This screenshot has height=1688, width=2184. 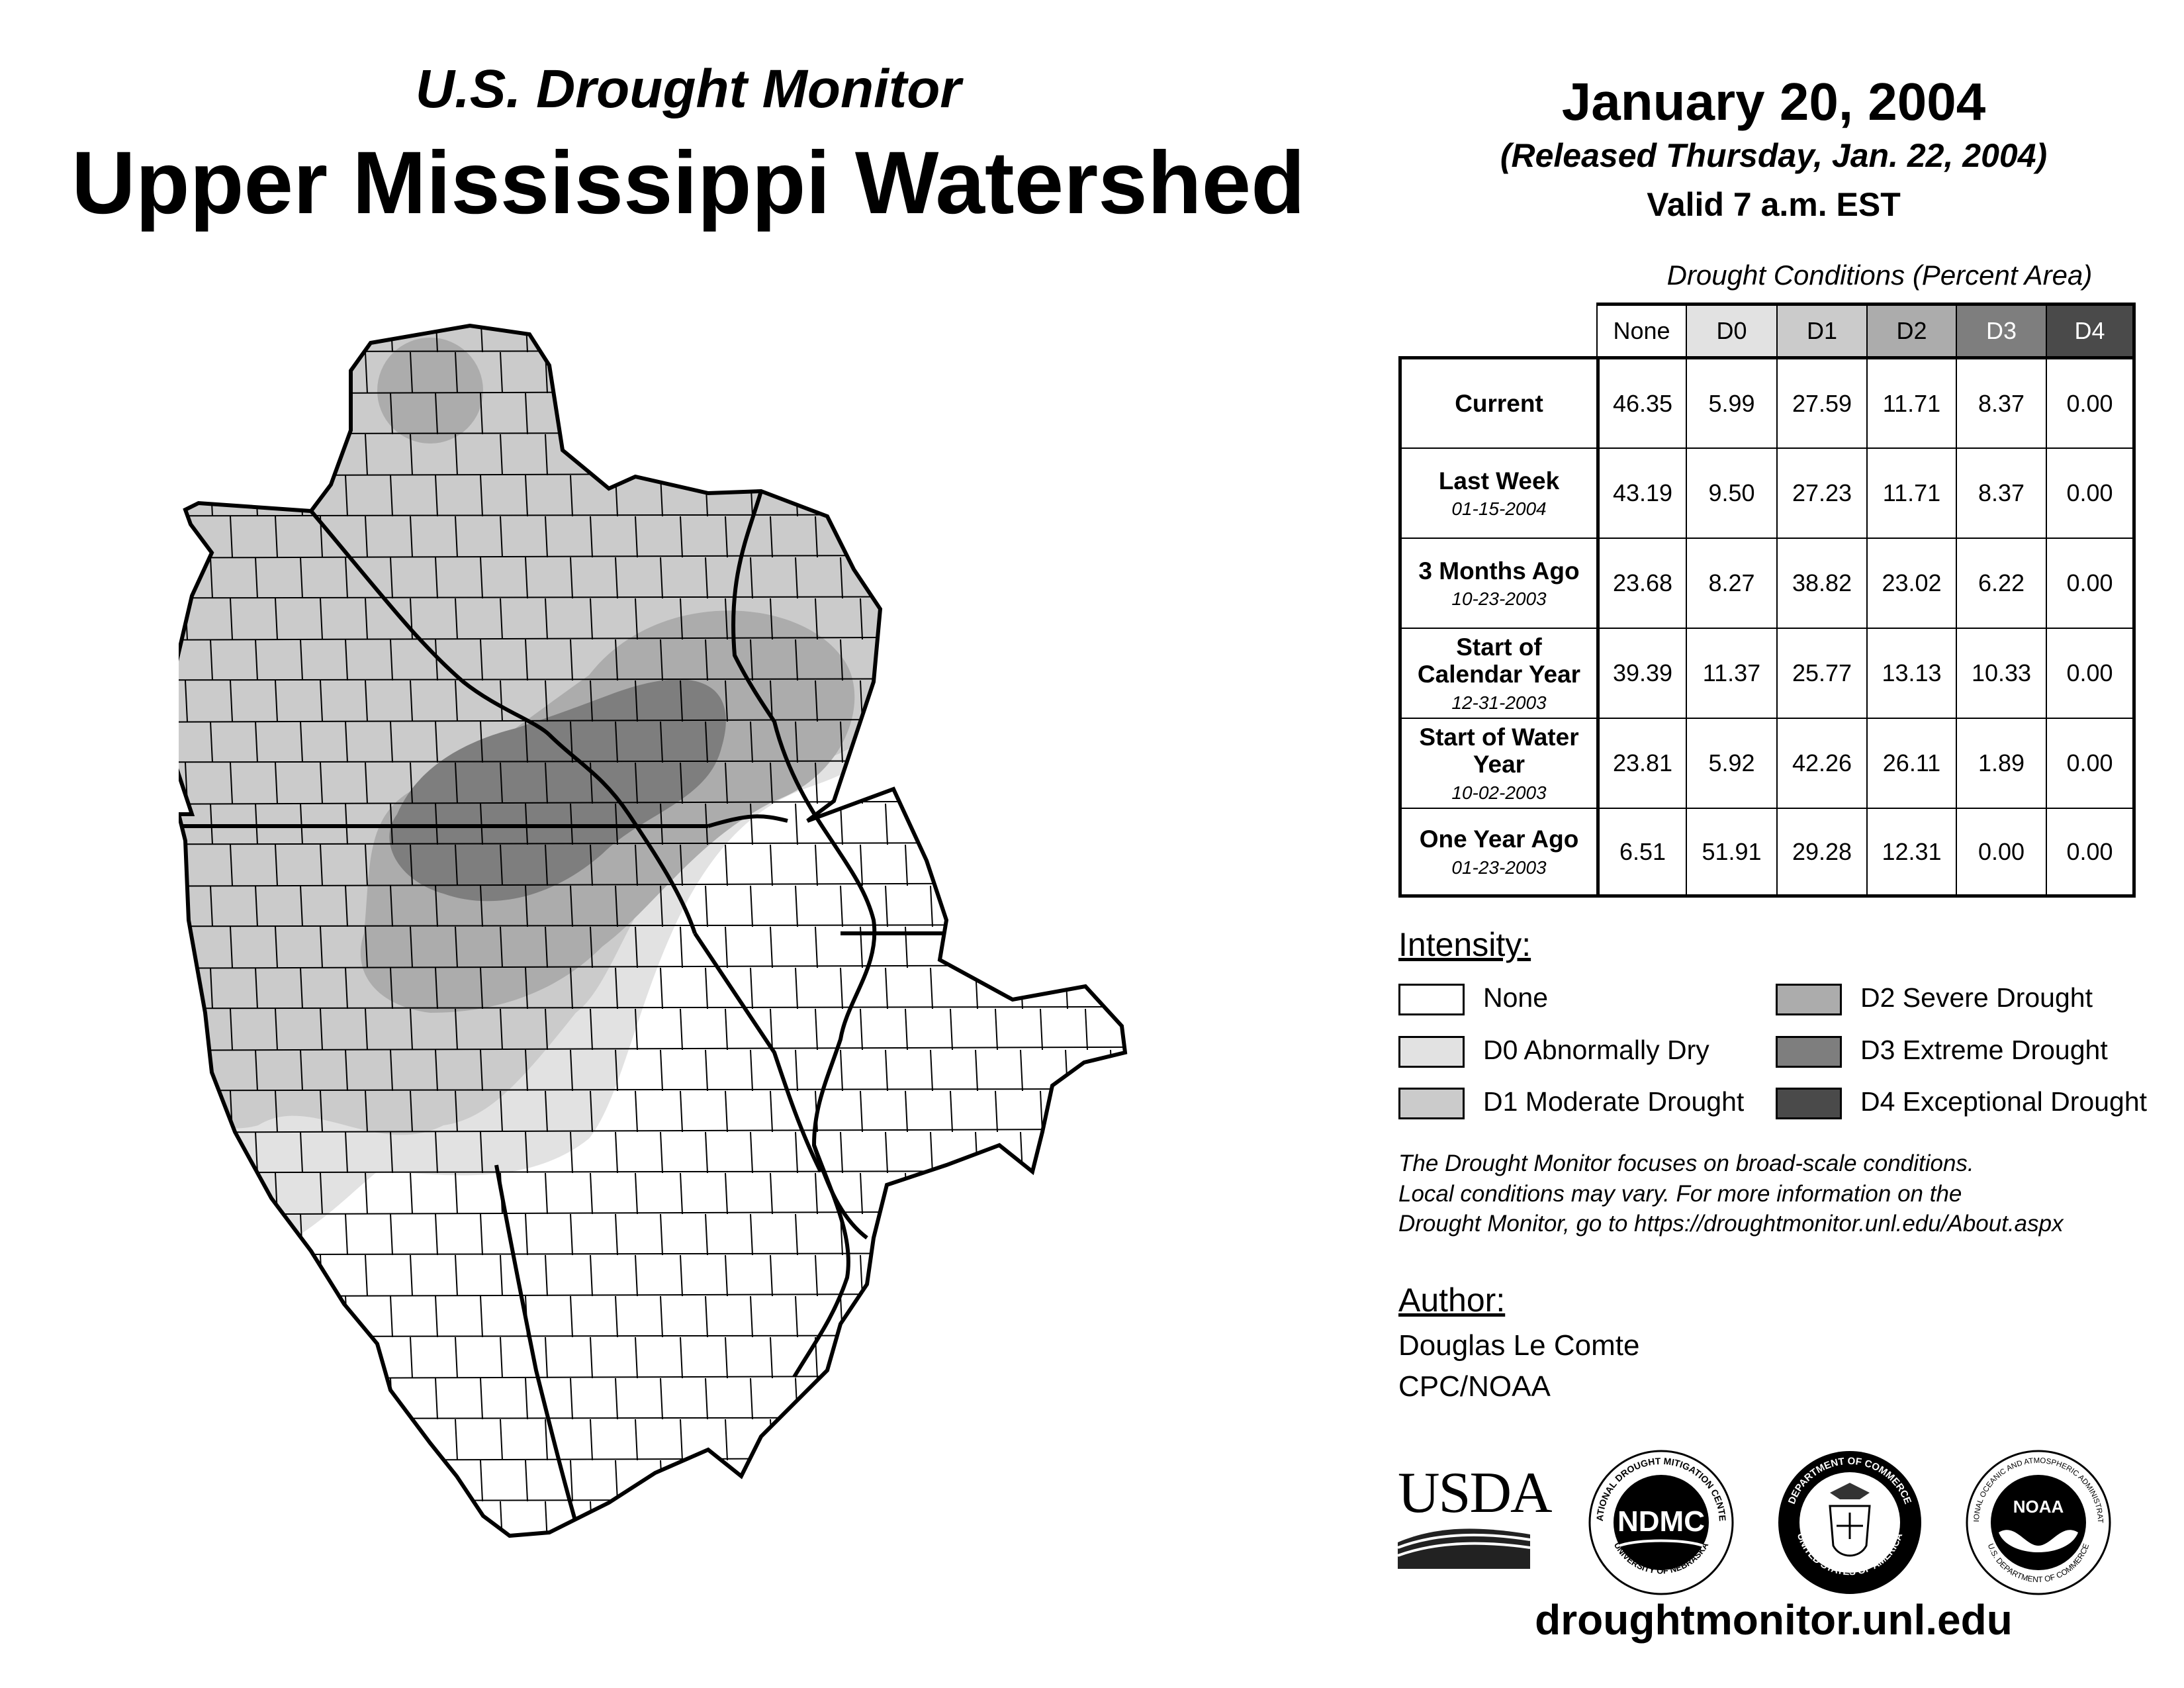 What do you see at coordinates (1731, 583) in the screenshot?
I see `table-cell: 8.27` at bounding box center [1731, 583].